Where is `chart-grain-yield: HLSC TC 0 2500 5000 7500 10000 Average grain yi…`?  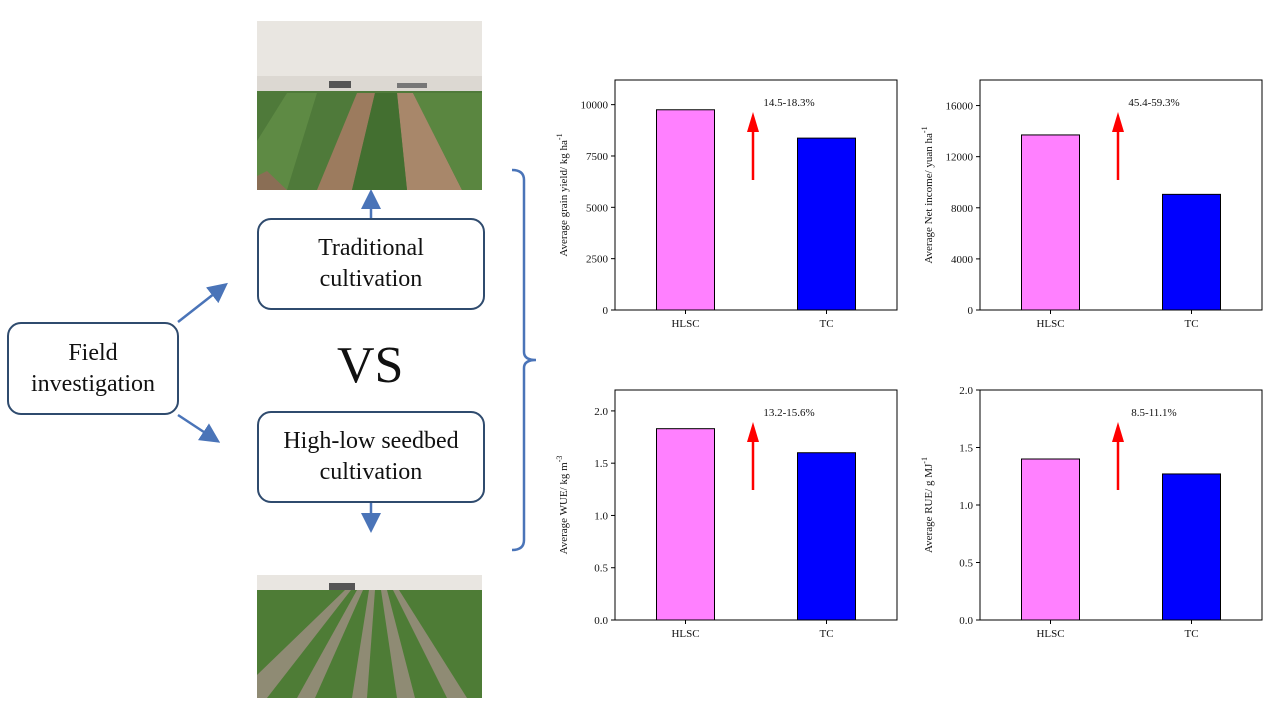
chart-grain-yield: HLSC TC 0 2500 5000 7500 10000 Average grain yi… is located at coordinates (730, 205).